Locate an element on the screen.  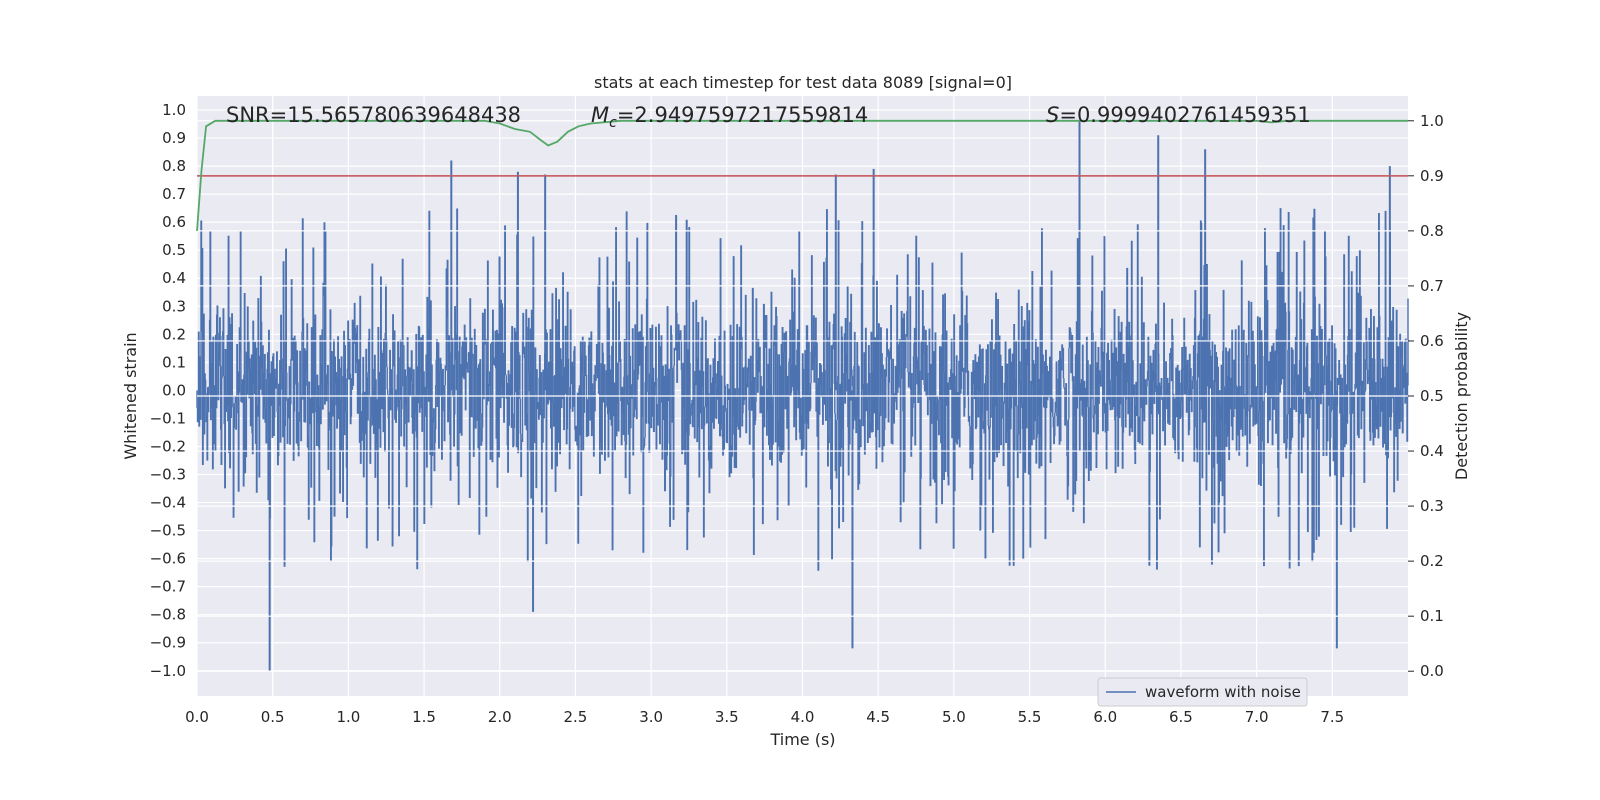
y-left-tick-label: −0.7 is located at coordinates (168, 587).